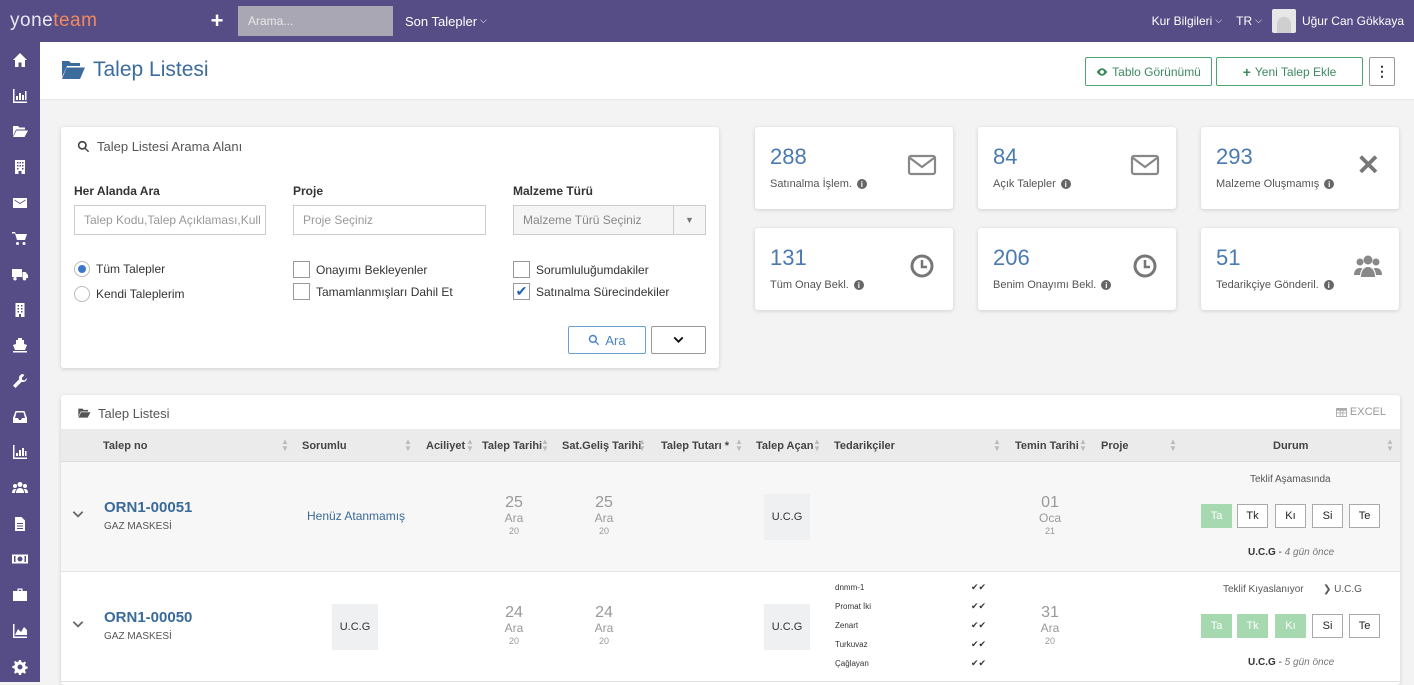 The height and width of the screenshot is (685, 1414). I want to click on sidebar-item-finance, so click(20, 560).